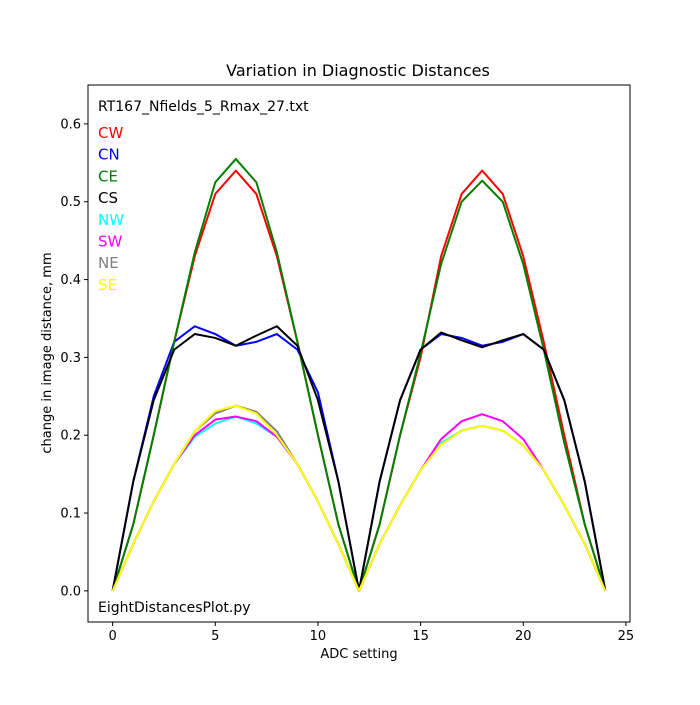 This screenshot has height=705, width=700. What do you see at coordinates (107, 285) in the screenshot?
I see `legend-entry-se: SE` at bounding box center [107, 285].